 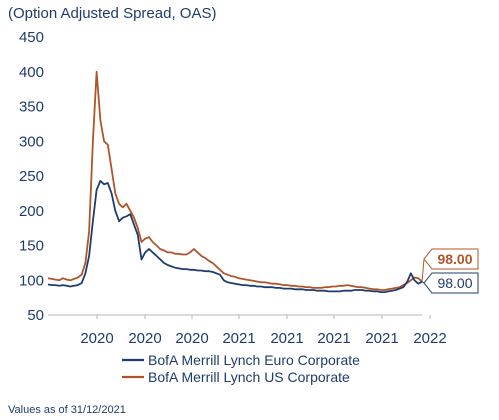 I want to click on legend-label: BofA Merrill Lynch Euro Corporate, so click(x=254, y=360).